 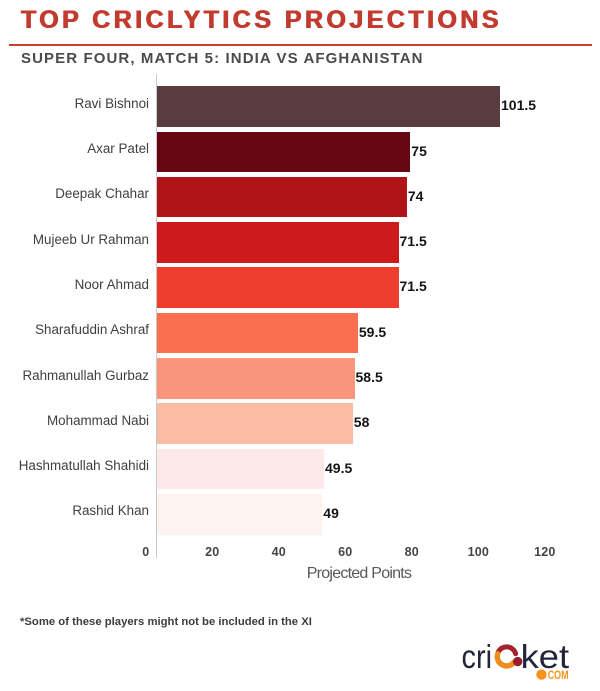 What do you see at coordinates (558, 676) in the screenshot?
I see `svg-text: COM` at bounding box center [558, 676].